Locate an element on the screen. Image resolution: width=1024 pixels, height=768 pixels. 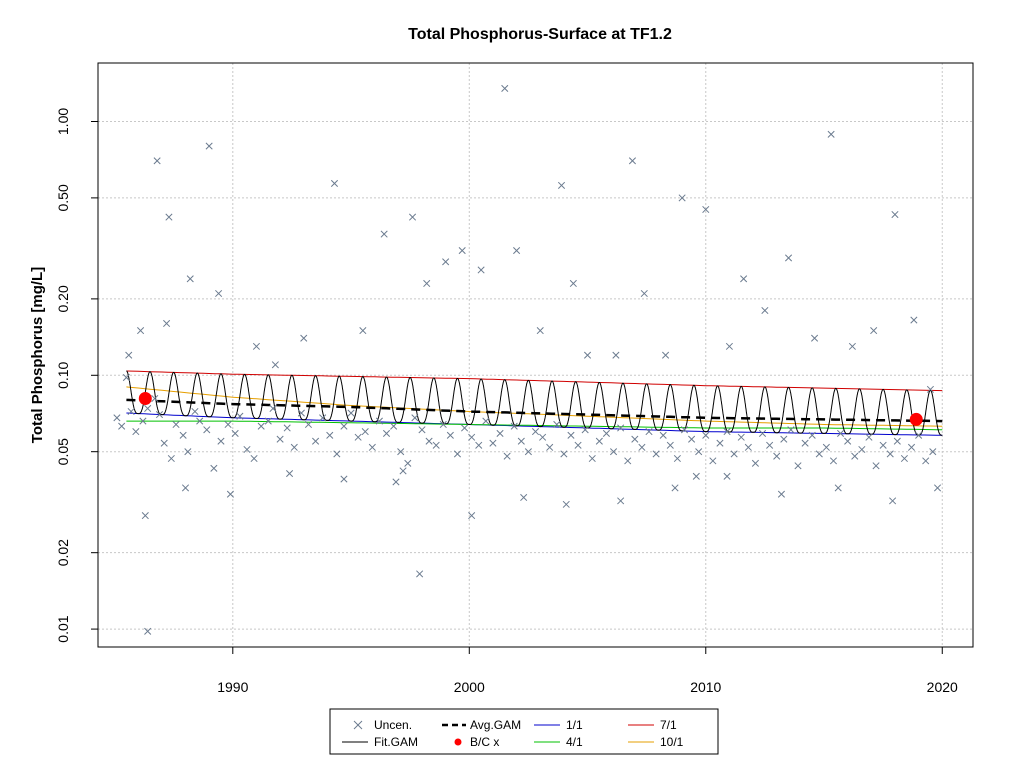
series-lines is located at coordinates (534, 403).